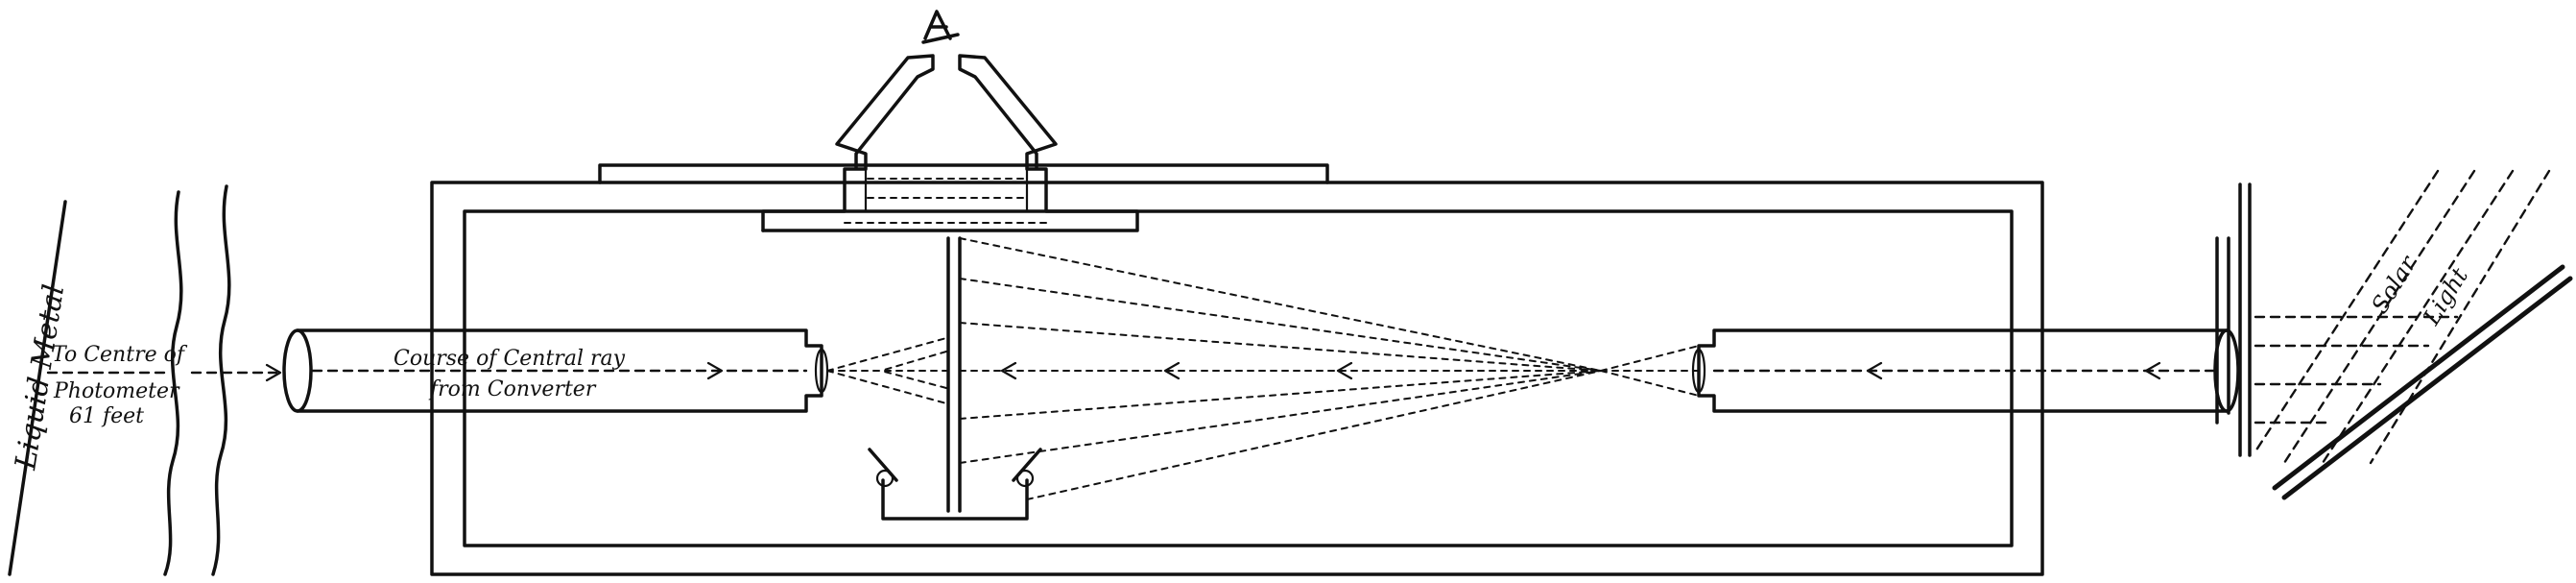 The height and width of the screenshot is (583, 2576). What do you see at coordinates (1963, 371) in the screenshot?
I see `right-tube` at bounding box center [1963, 371].